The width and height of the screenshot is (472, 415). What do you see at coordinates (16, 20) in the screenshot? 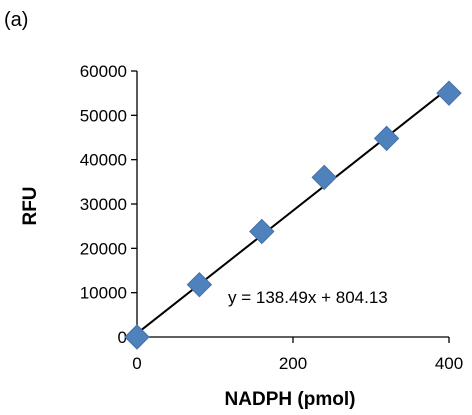
I see `panel-label: (a)` at bounding box center [16, 20].